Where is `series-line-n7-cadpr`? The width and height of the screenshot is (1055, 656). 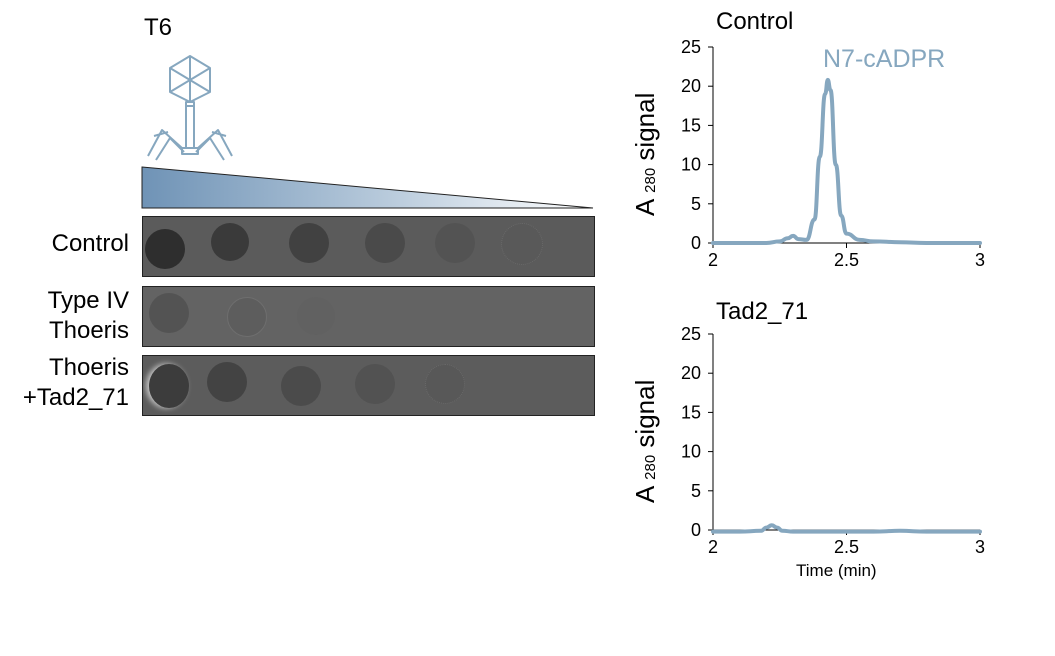 series-line-n7-cadpr is located at coordinates (846, 161).